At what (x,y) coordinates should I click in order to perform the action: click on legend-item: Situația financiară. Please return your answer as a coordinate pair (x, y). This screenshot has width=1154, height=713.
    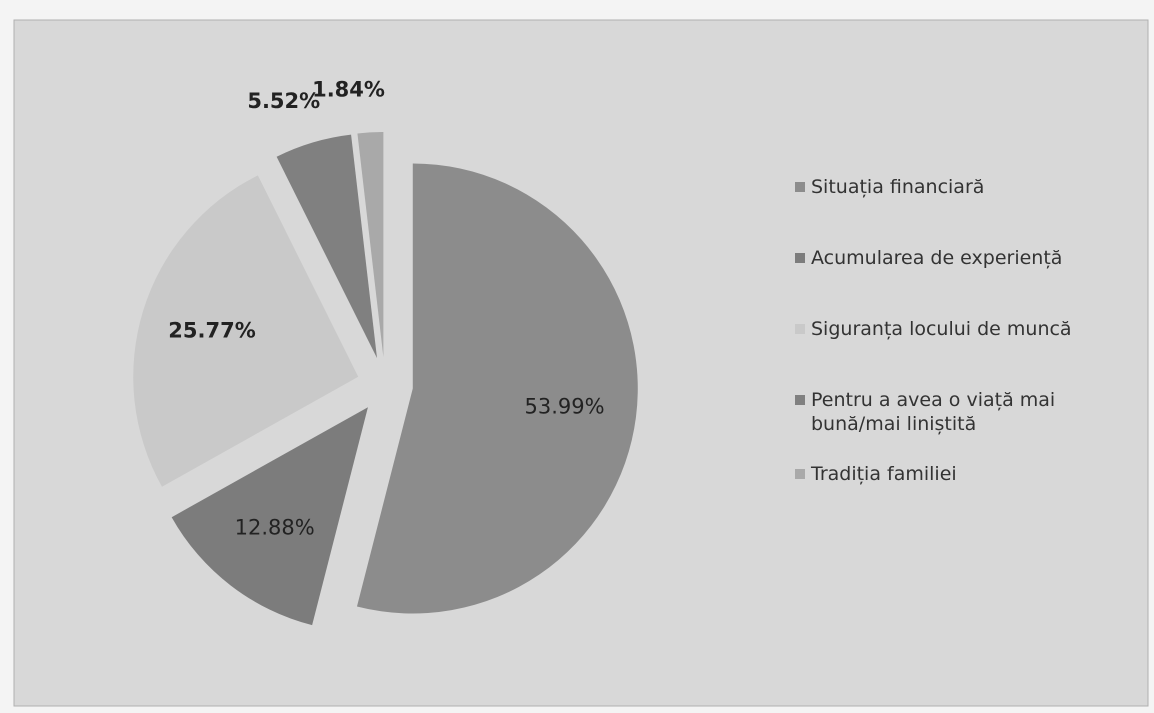
    Looking at the image, I should click on (967, 187).